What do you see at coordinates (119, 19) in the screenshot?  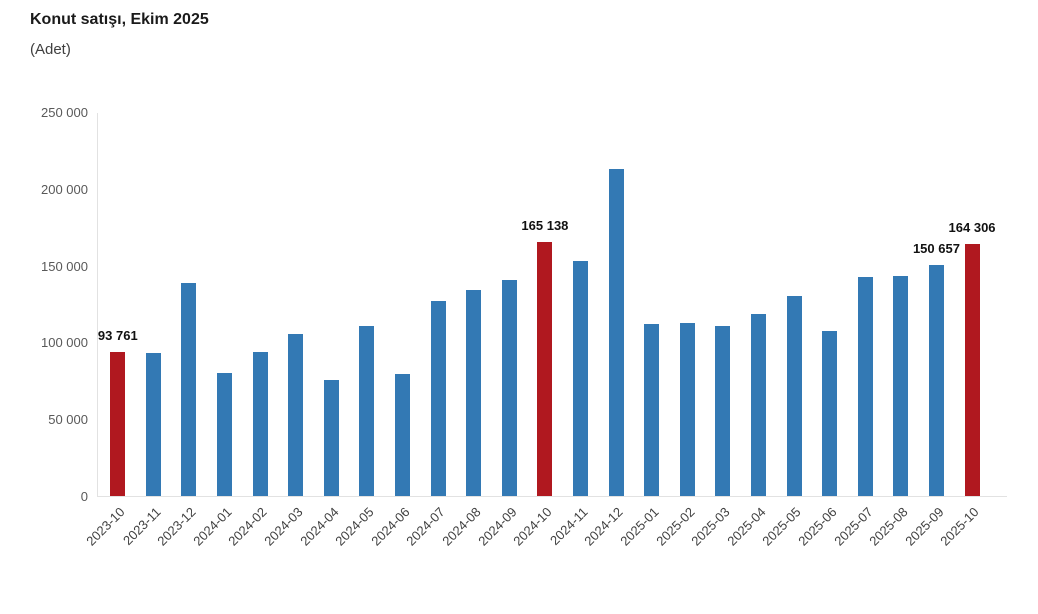 I see `chart-title: Konut satışı, Ekim 2025` at bounding box center [119, 19].